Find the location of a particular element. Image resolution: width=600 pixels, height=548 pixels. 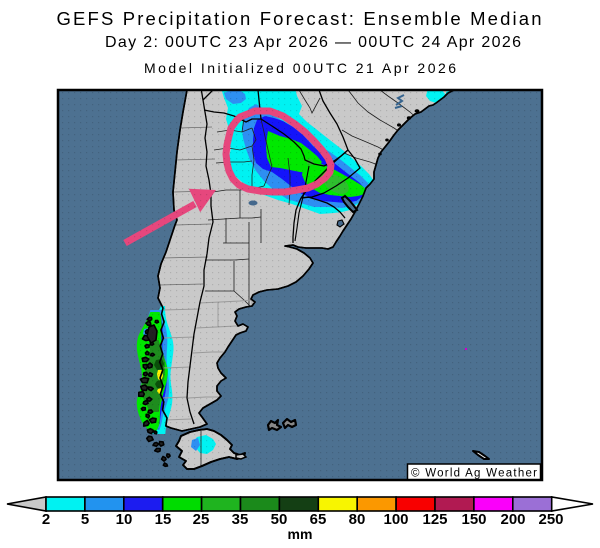

svg-text: 5 is located at coordinates (85, 519).